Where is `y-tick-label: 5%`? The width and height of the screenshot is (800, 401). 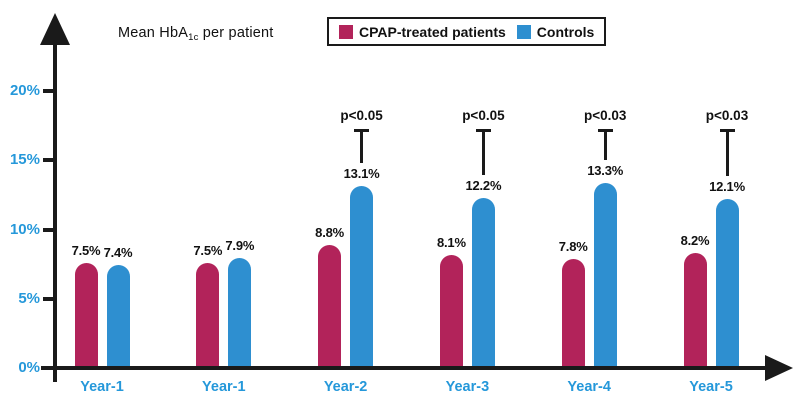
y-tick-label: 5% is located at coordinates (29, 298).